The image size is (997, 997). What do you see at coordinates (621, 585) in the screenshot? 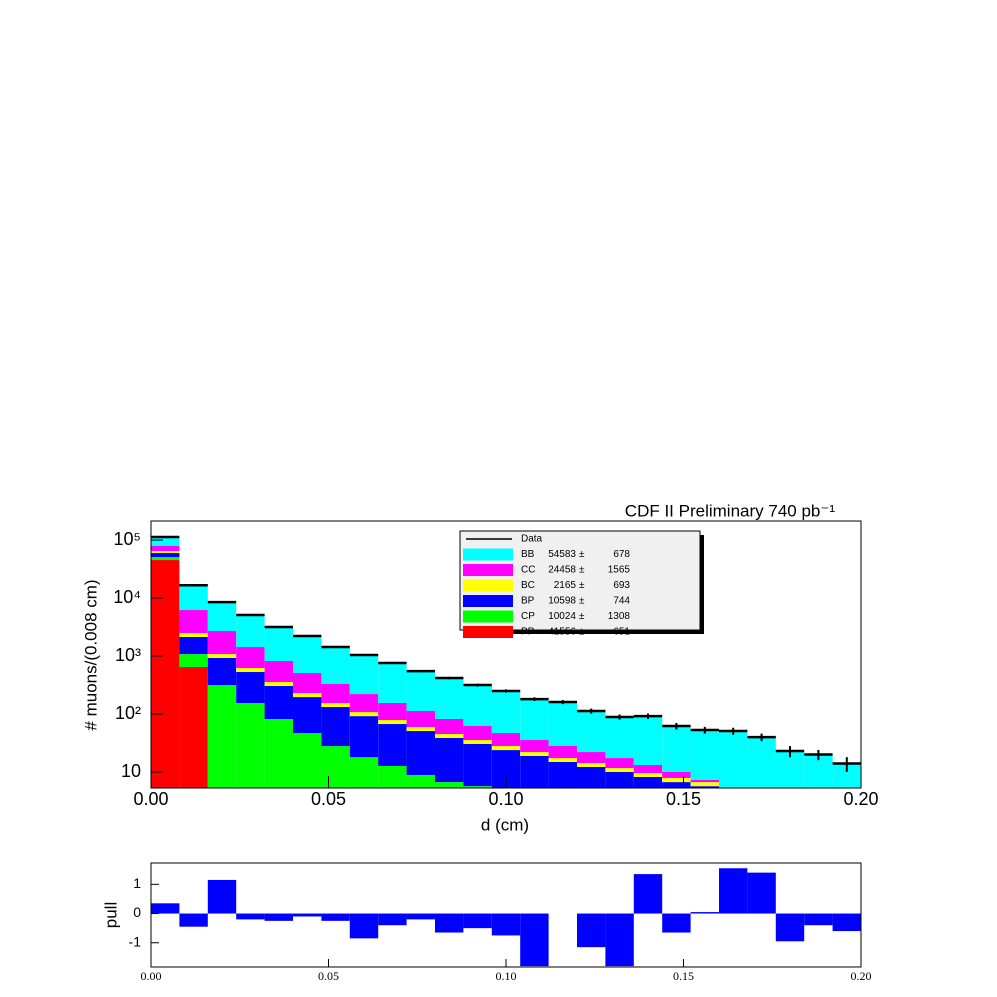
I see `legend-yield-error: 693` at bounding box center [621, 585].